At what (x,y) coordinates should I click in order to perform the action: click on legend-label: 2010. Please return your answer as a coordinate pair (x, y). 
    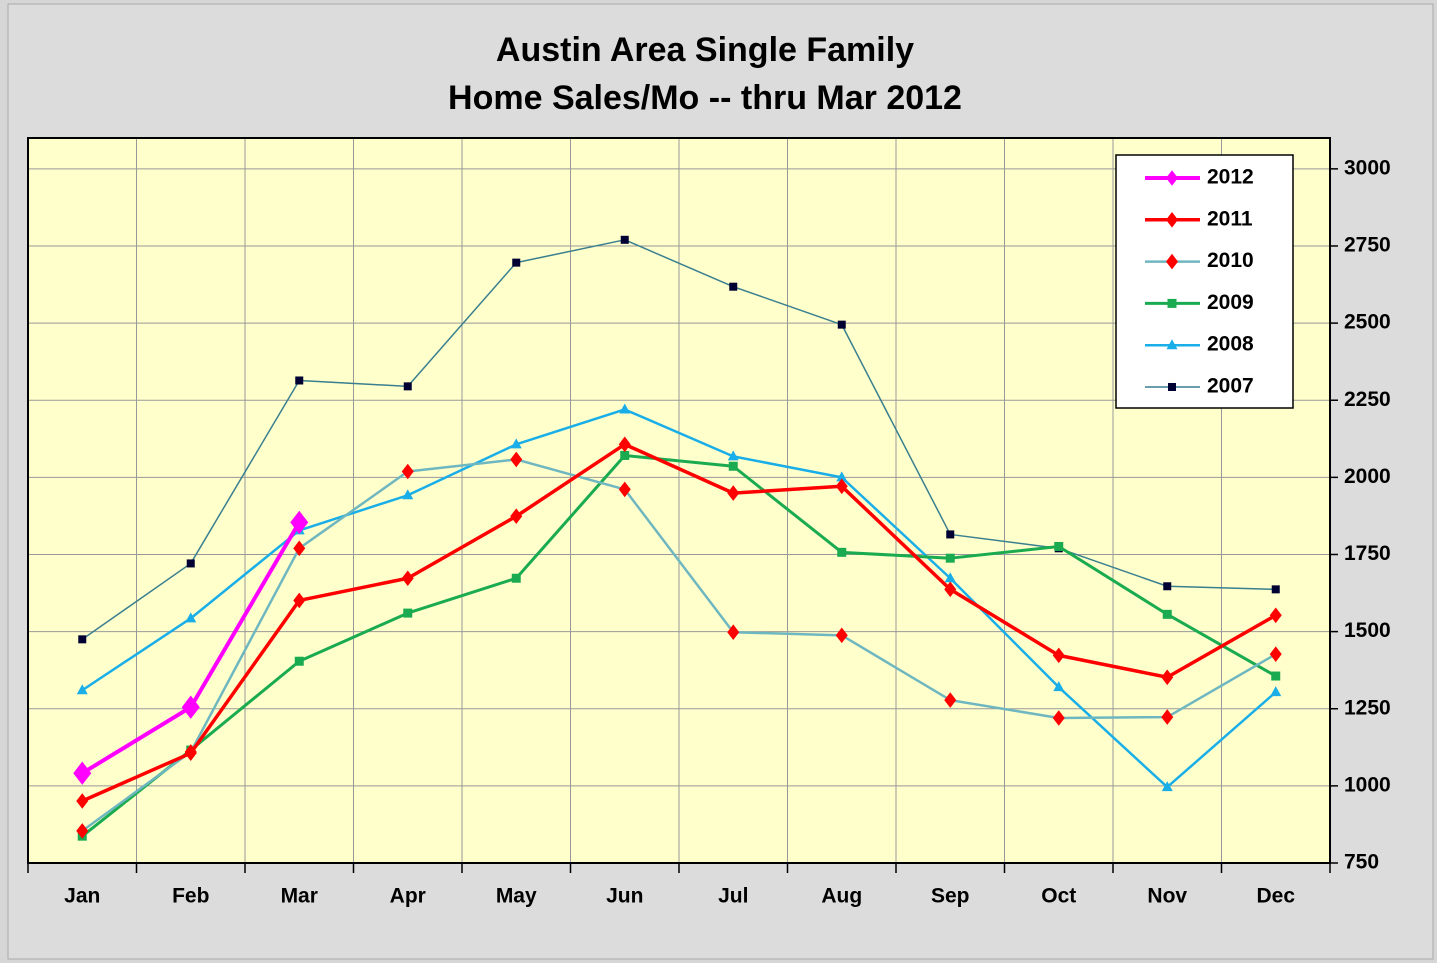
    Looking at the image, I should click on (1230, 260).